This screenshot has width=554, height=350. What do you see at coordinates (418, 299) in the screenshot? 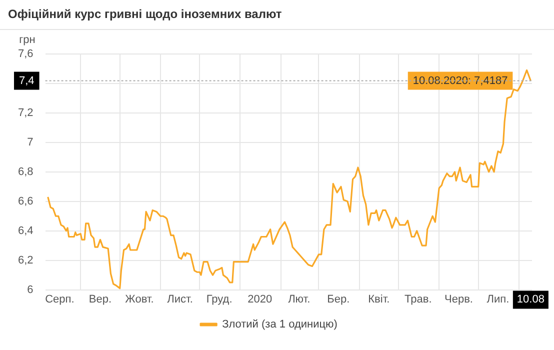
I see `x-tick-label: Трав.` at bounding box center [418, 299].